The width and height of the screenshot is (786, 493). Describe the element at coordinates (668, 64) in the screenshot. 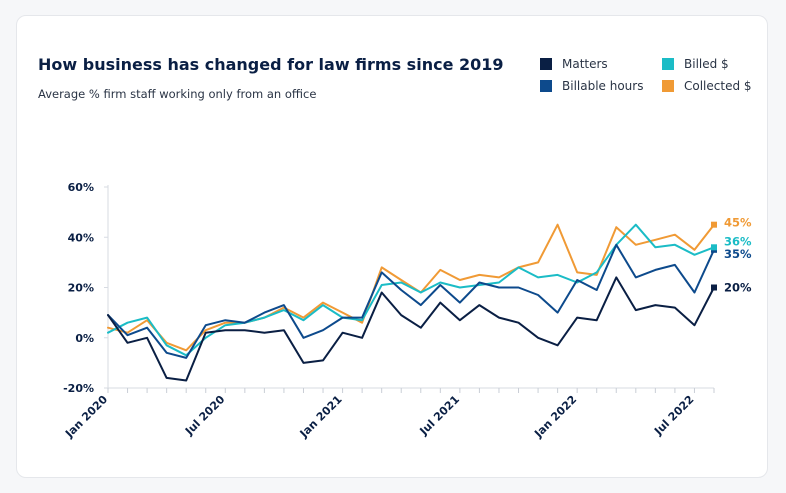

I see `legend-swatch-billed` at that location.